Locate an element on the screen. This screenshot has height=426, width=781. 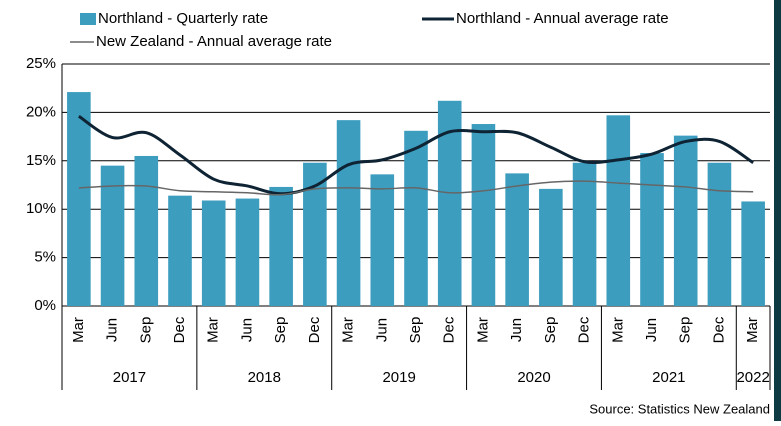
y-tick-label: 10% is located at coordinates (41, 208).